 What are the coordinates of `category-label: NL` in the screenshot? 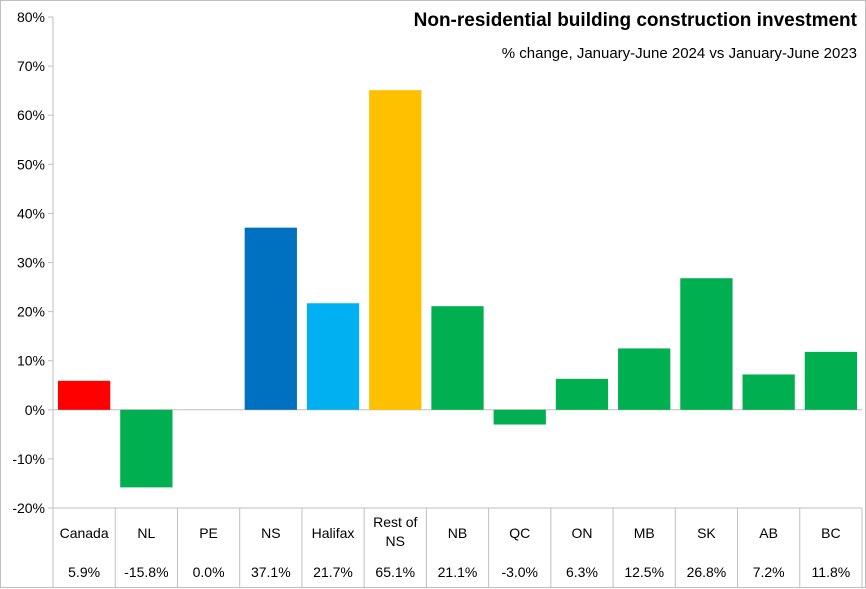 It's located at (146, 533).